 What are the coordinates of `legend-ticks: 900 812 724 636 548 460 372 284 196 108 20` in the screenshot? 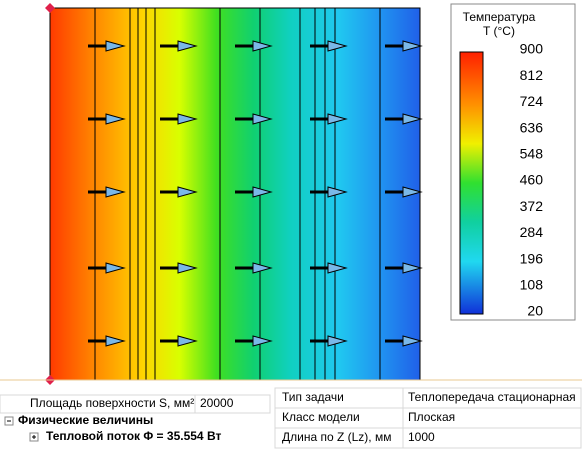 It's located at (532, 180).